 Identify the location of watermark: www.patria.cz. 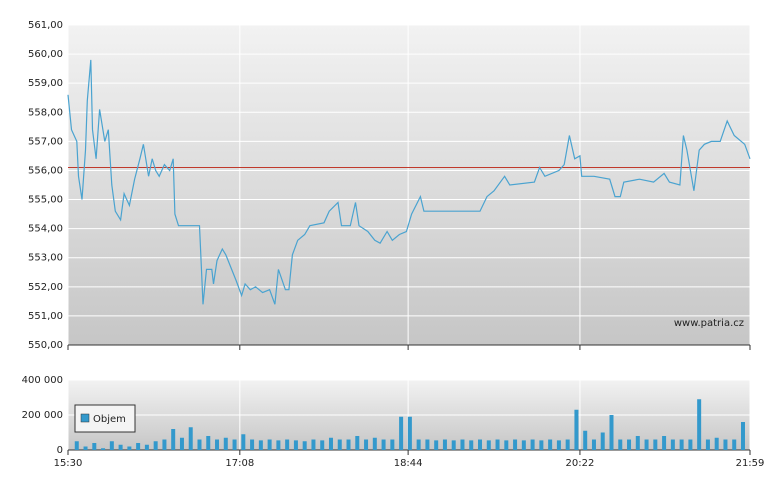
(709, 323).